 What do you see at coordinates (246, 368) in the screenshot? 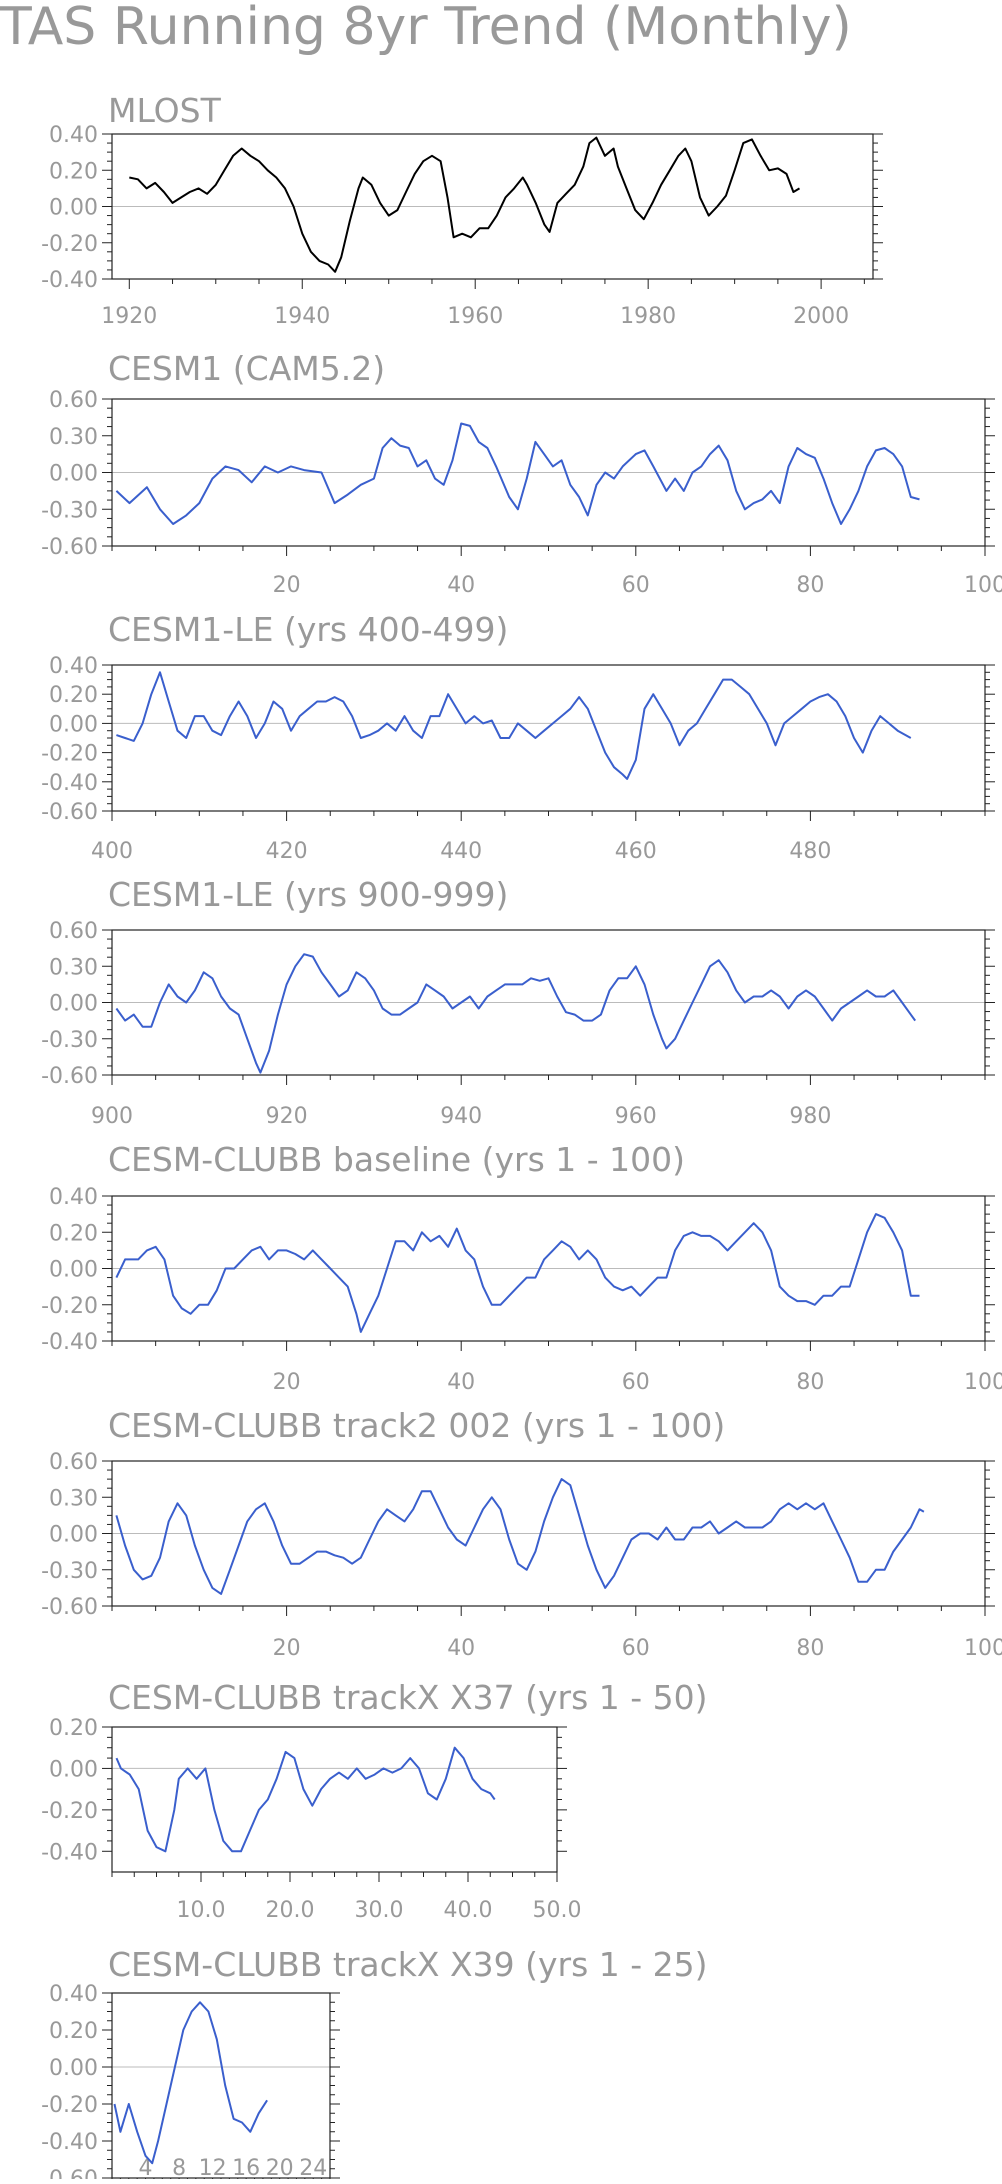
I see `chart-title: CESM1 (CAM5.2)` at bounding box center [246, 368].